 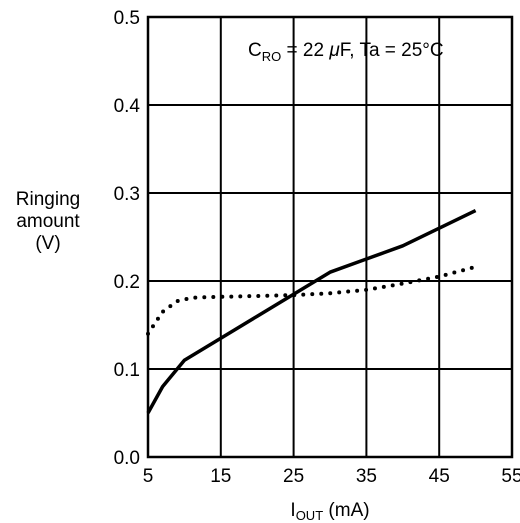 What do you see at coordinates (334, 50) in the screenshot?
I see `annotation-mu: μ` at bounding box center [334, 50].